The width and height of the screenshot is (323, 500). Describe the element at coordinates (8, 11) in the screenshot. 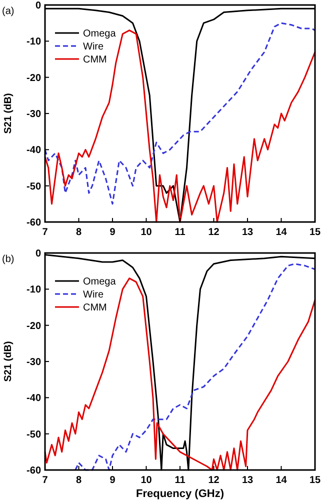

I see `text: (a)` at that location.